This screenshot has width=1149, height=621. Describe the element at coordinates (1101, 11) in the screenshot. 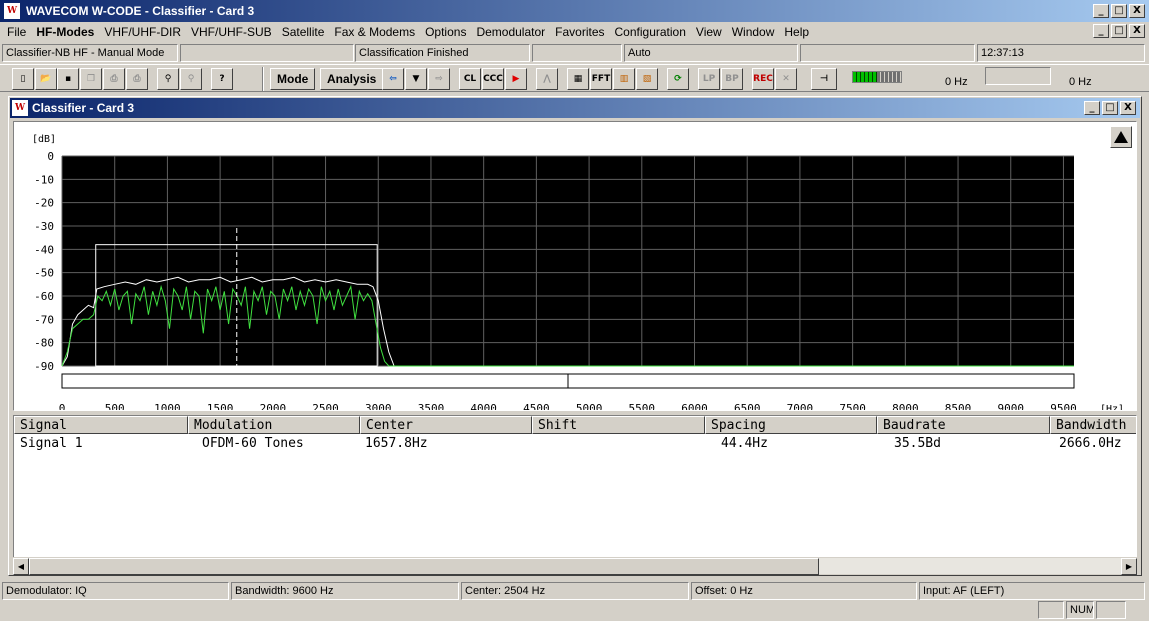

I see `minimize-button: _` at that location.